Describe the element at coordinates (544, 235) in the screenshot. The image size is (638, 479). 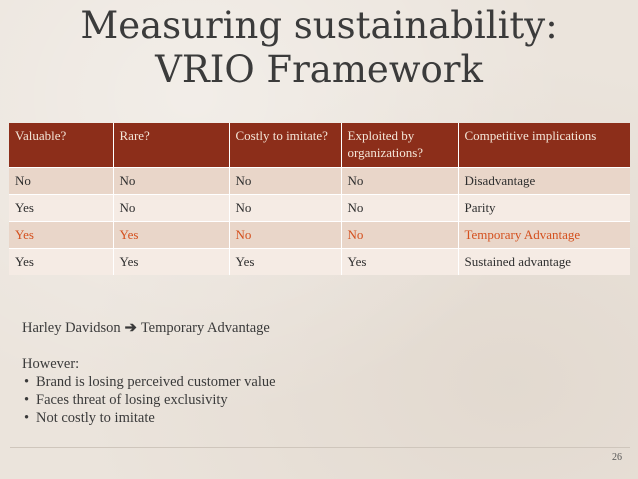
I see `table-cell: Temporary Advantage` at that location.